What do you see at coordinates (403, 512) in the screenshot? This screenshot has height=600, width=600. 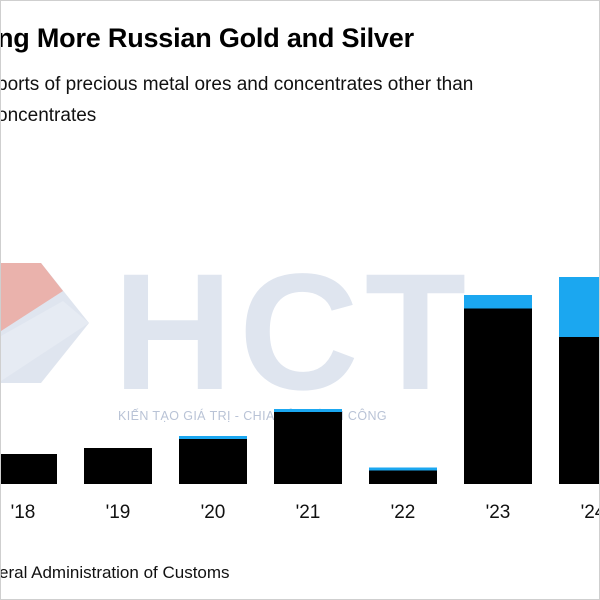 I see `x-tick-label: '22` at bounding box center [403, 512].